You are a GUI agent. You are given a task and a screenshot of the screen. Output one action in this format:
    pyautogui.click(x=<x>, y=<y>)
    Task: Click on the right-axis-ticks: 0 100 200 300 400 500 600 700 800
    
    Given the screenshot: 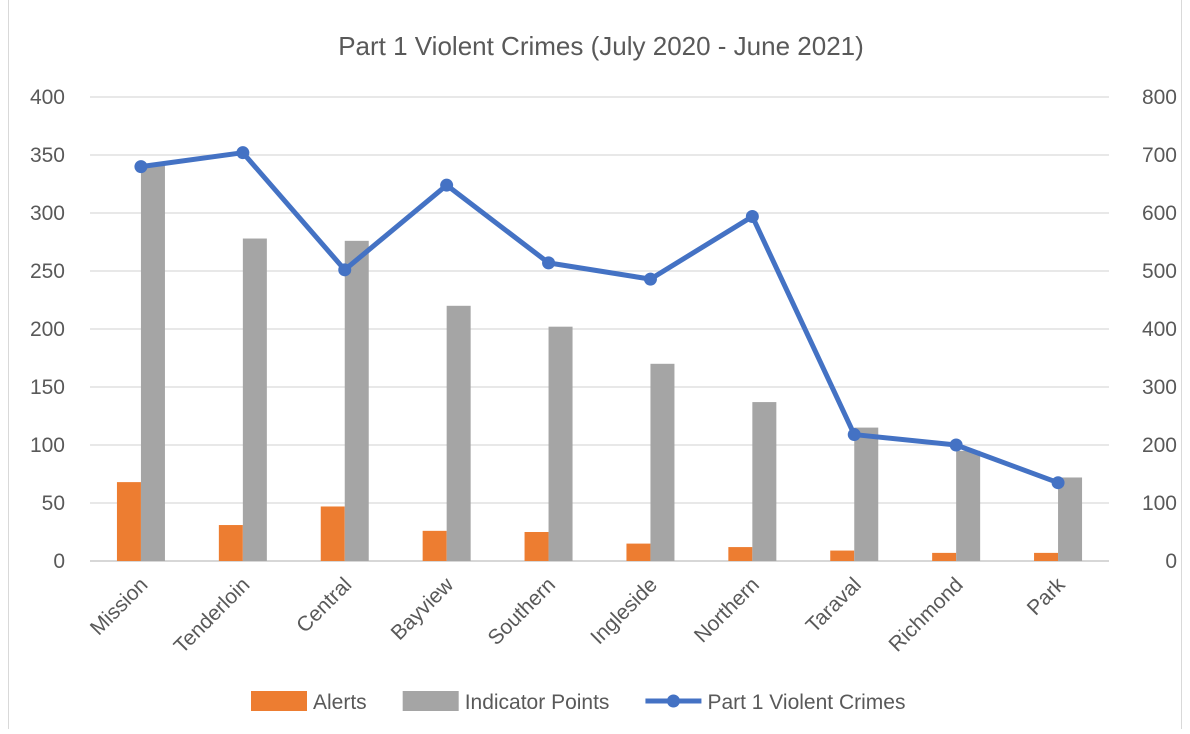 What is the action you would take?
    pyautogui.click(x=1159, y=329)
    